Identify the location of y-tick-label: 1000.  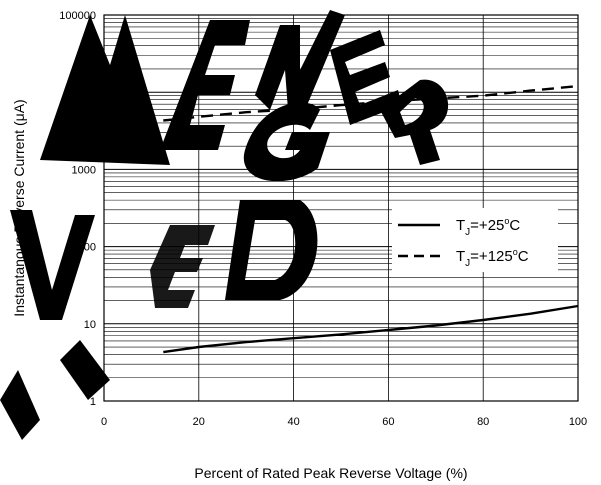
(84, 170).